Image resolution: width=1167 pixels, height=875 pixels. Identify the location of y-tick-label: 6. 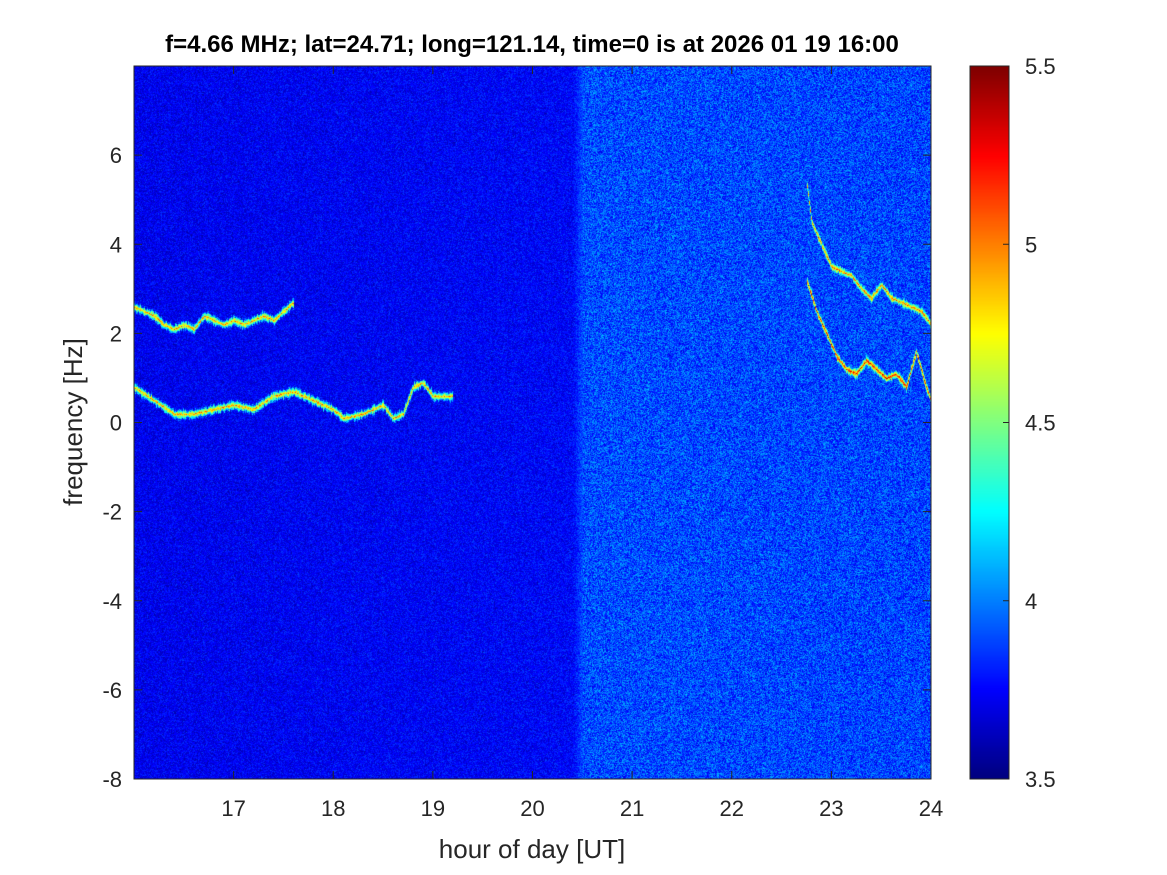
(116, 155).